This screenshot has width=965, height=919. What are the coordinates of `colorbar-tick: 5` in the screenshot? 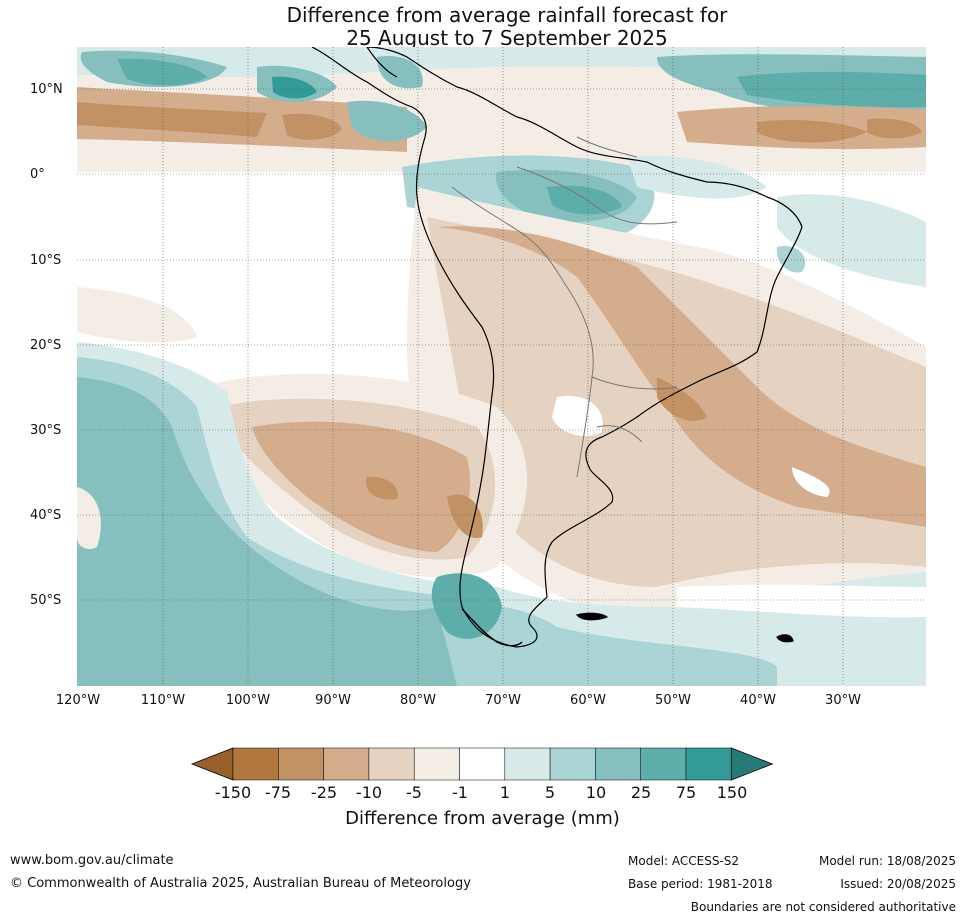 It's located at (550, 792).